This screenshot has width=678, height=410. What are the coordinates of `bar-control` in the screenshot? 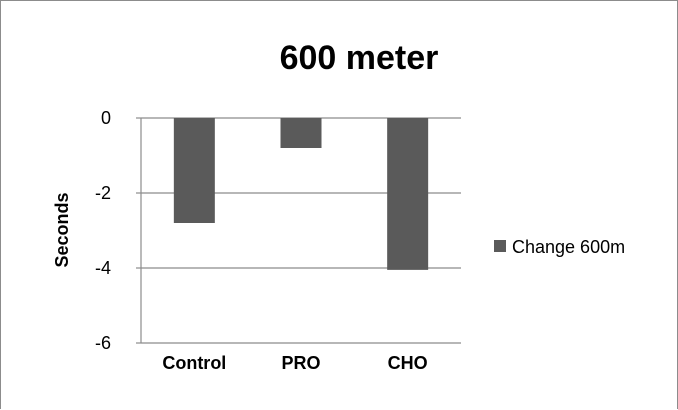 It's located at (194, 170).